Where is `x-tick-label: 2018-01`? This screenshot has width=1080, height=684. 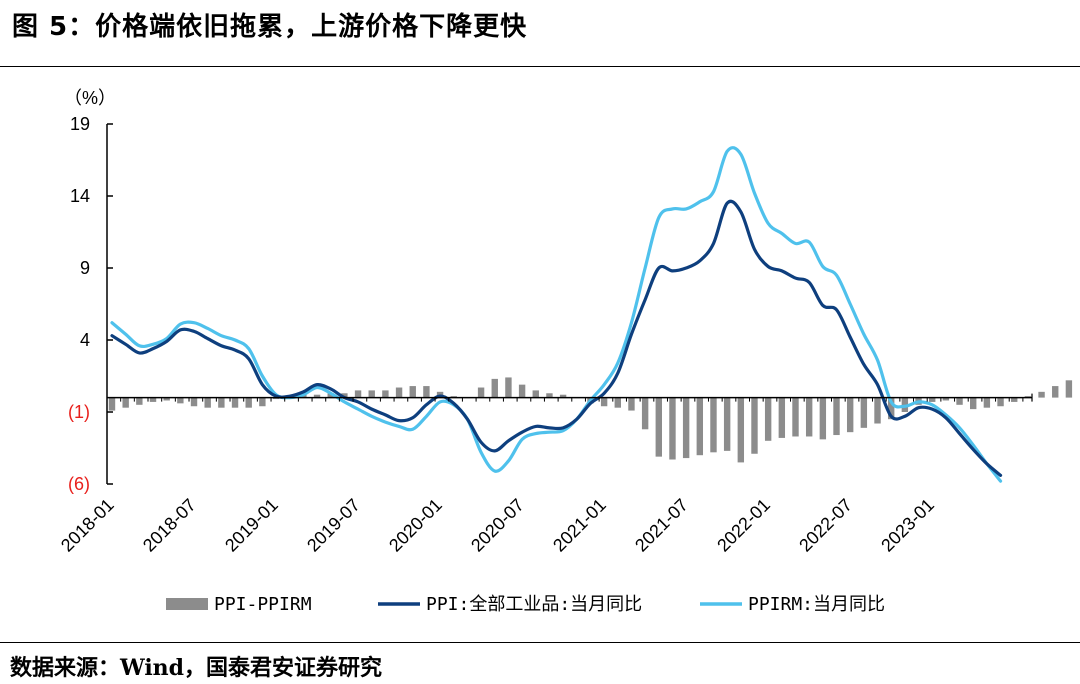
x-tick-label: 2018-01 is located at coordinates (87, 525).